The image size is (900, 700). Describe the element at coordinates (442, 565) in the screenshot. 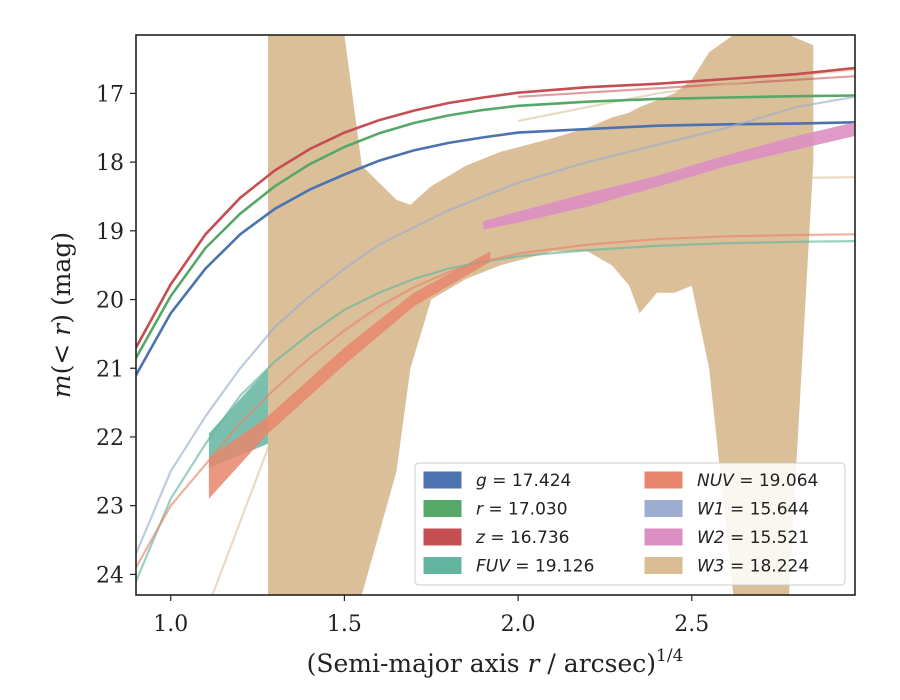

I see `legend-swatch-fuv` at that location.